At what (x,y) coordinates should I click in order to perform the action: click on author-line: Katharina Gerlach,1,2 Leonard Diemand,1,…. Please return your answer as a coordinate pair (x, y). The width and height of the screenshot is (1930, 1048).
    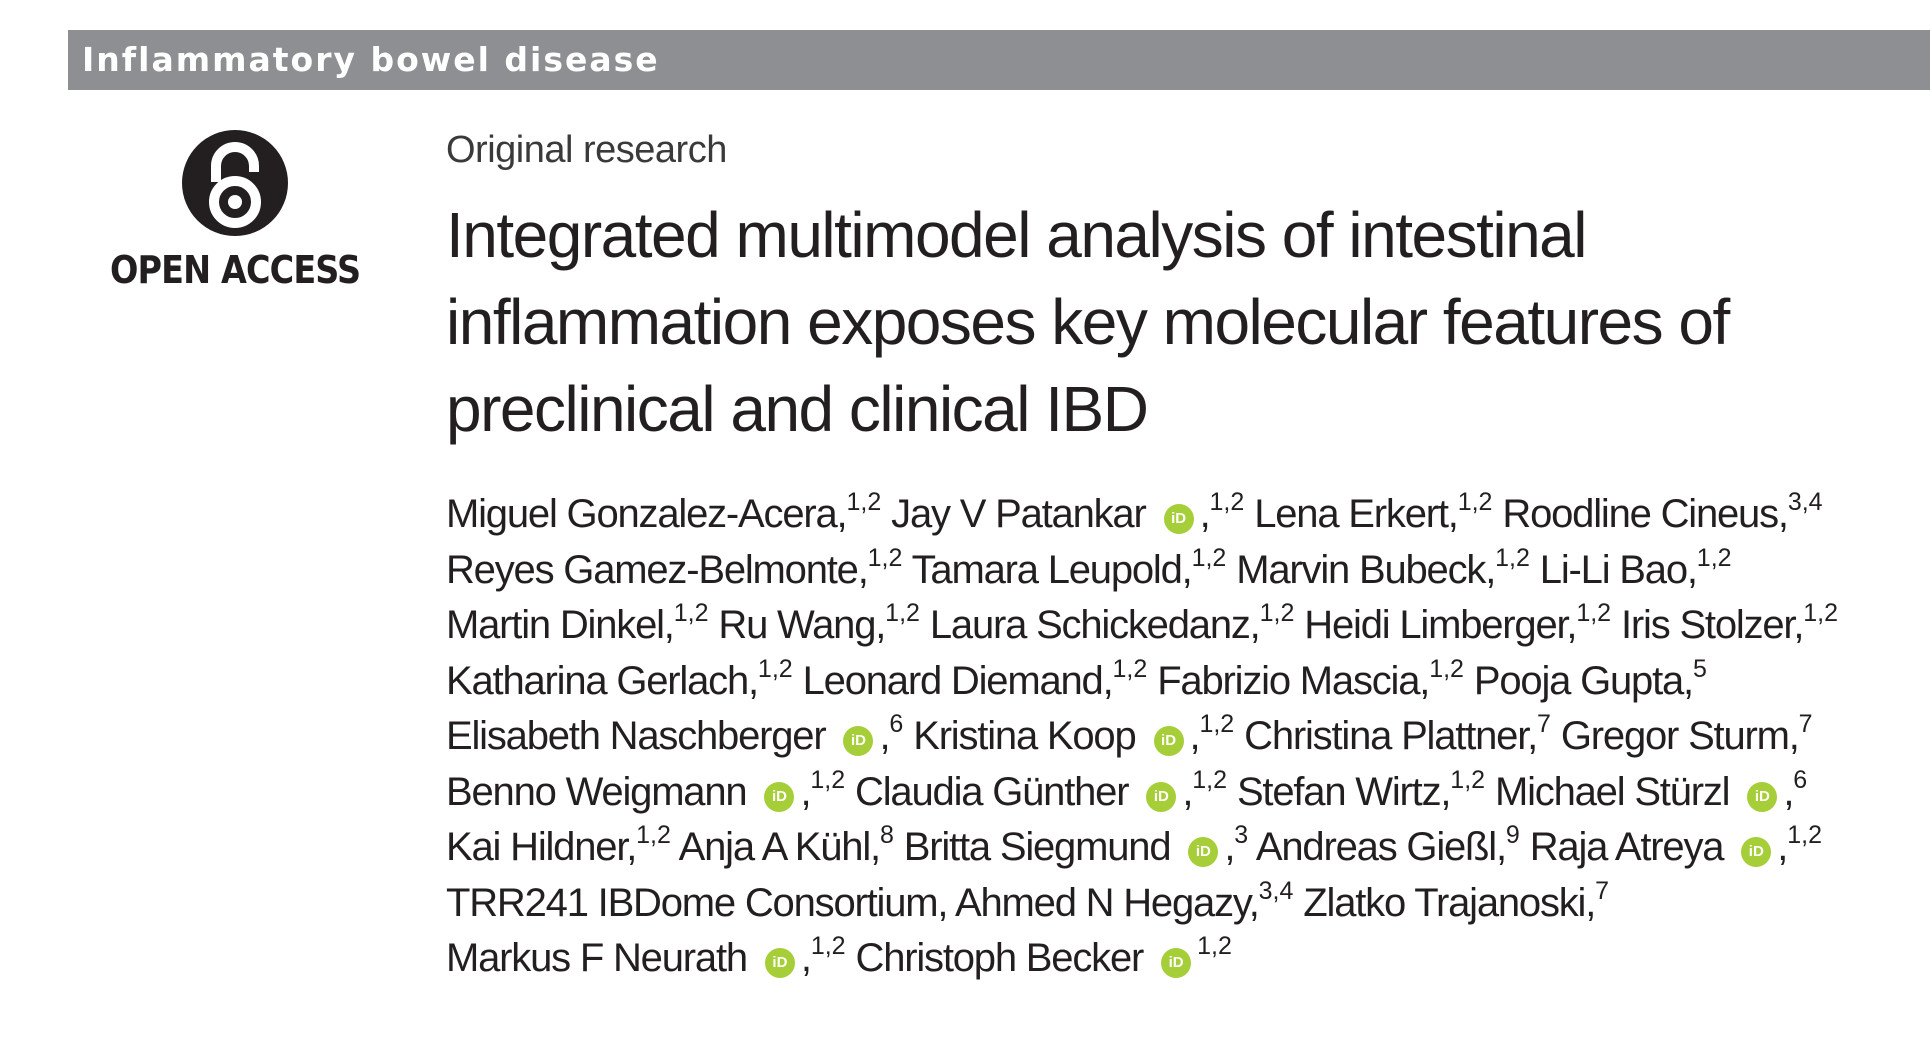
    Looking at the image, I should click on (1176, 682).